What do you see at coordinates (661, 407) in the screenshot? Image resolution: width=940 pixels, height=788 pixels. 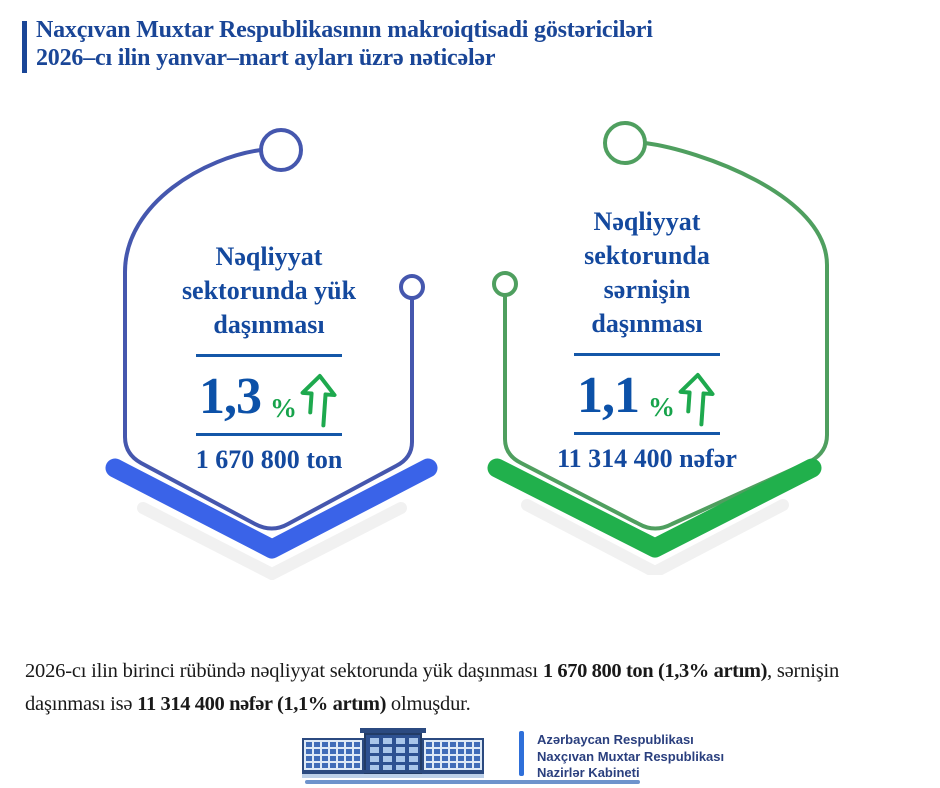 I see `passenger-percent-sign: %` at bounding box center [661, 407].